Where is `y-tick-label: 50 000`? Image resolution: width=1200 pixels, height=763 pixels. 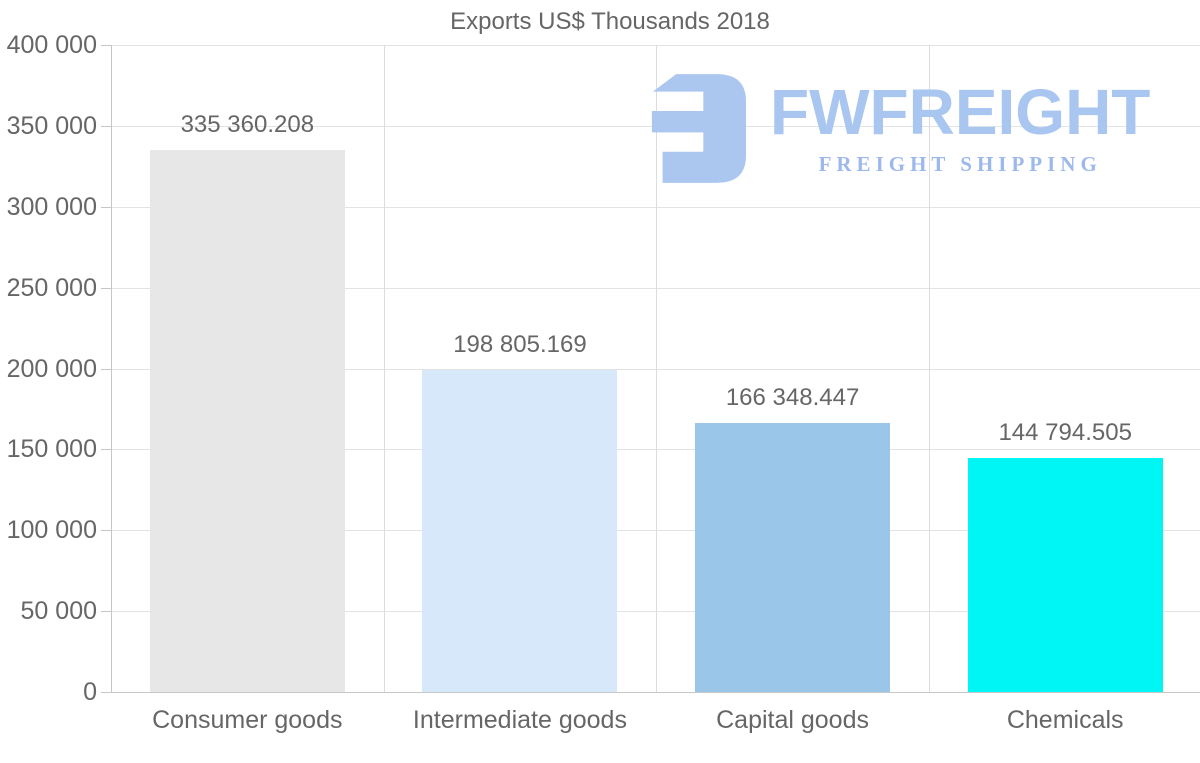
y-tick-label: 50 000 is located at coordinates (58, 611).